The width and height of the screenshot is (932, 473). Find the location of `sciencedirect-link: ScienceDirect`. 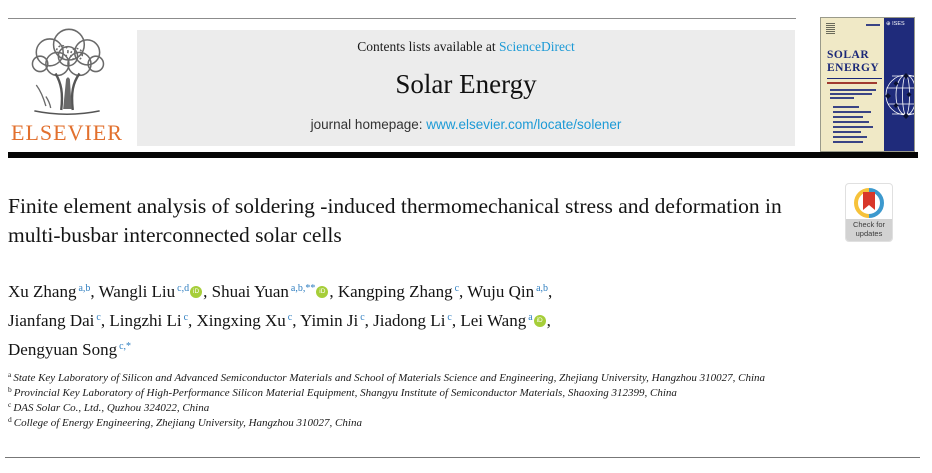

sciencedirect-link: ScienceDirect is located at coordinates (537, 46).